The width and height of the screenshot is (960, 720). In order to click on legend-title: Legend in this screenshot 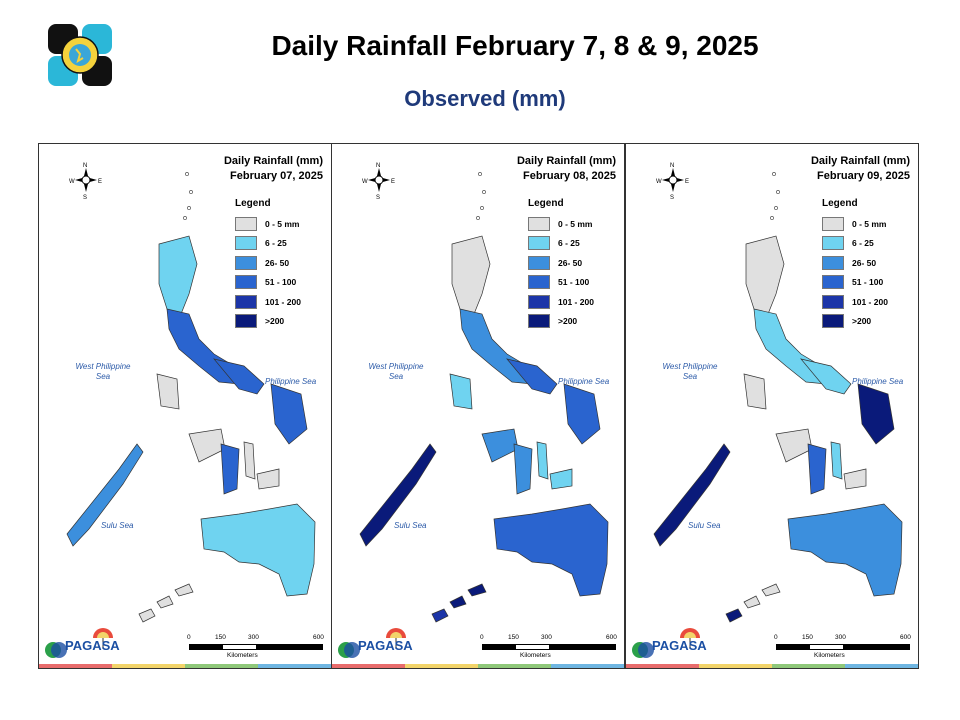, I will do `click(546, 203)`.